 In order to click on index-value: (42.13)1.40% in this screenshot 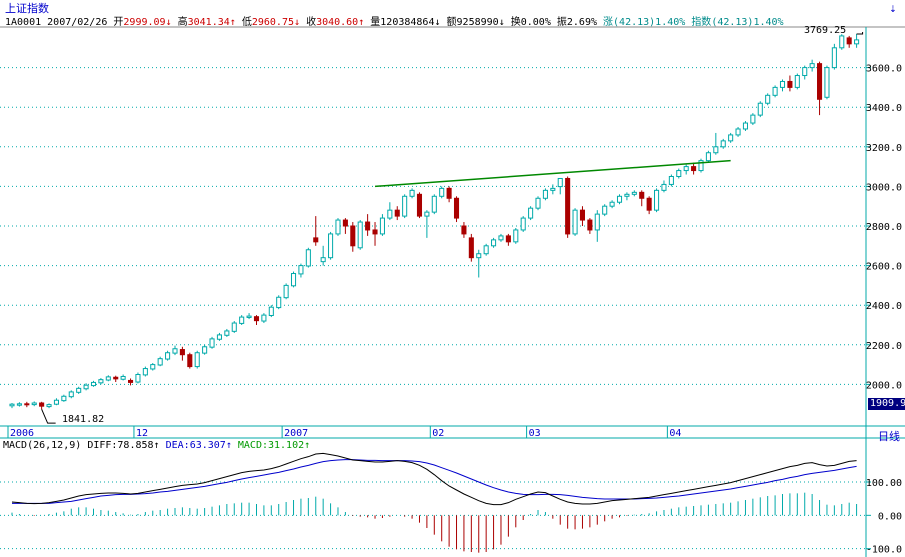, I will do `click(747, 22)`.